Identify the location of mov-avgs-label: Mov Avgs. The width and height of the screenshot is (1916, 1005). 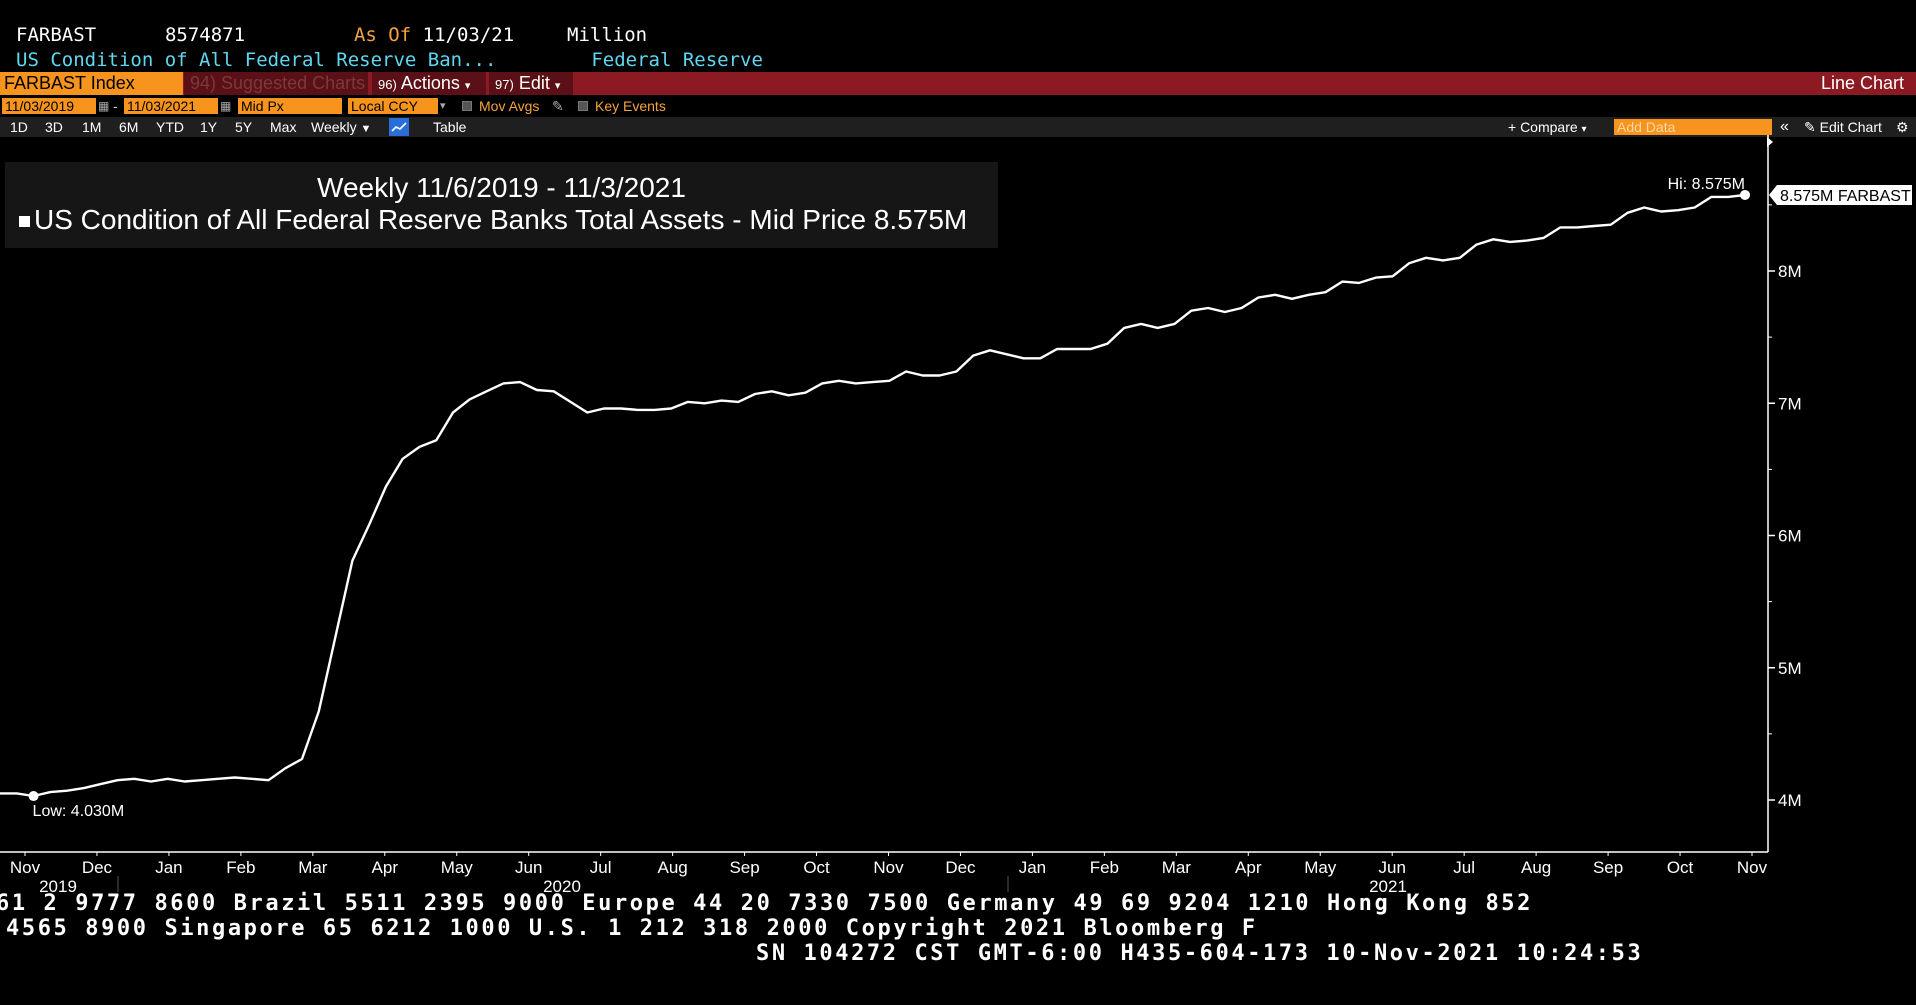
(509, 106).